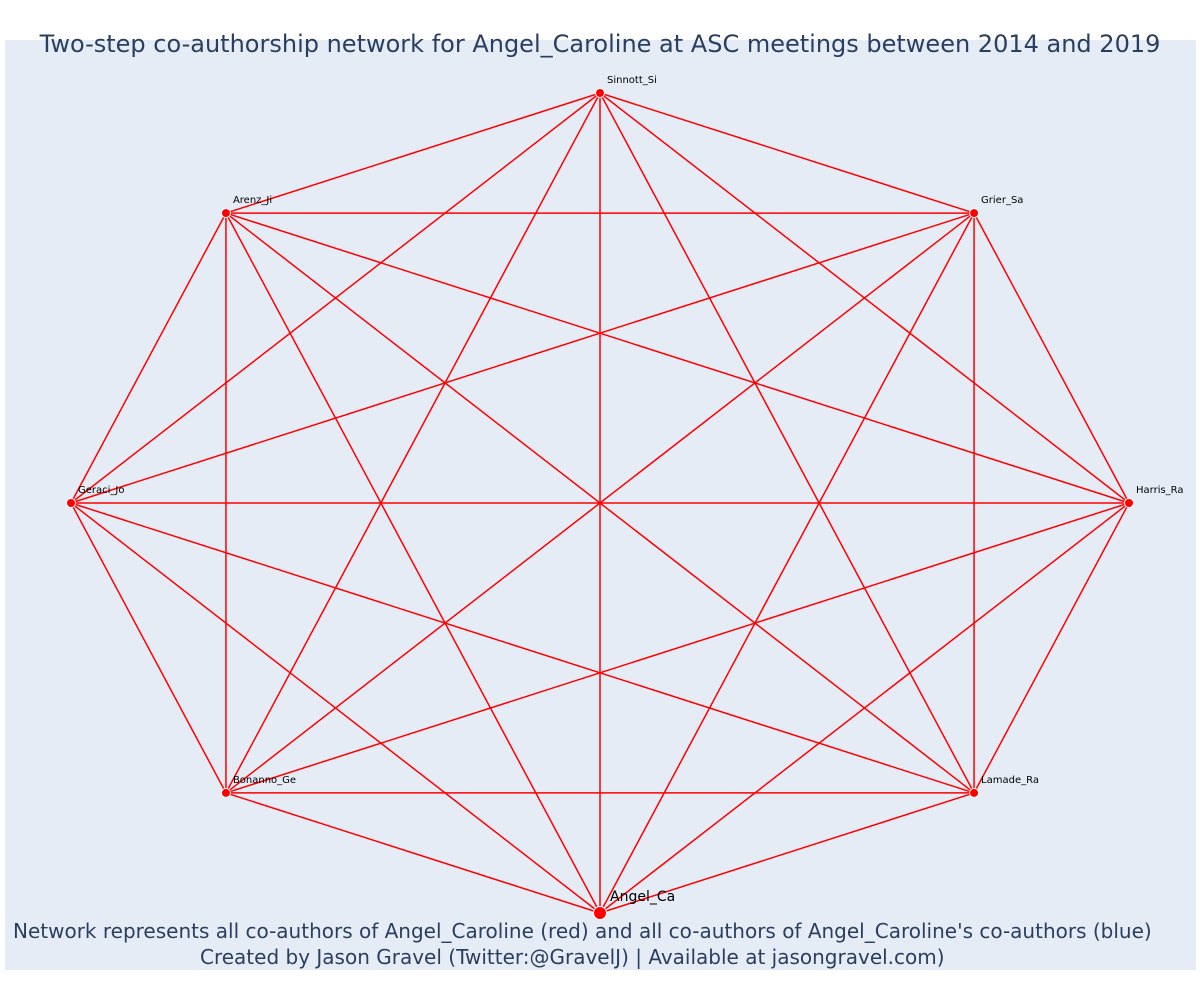  What do you see at coordinates (787, 153) in the screenshot?
I see `edge-sinnott-grier` at bounding box center [787, 153].